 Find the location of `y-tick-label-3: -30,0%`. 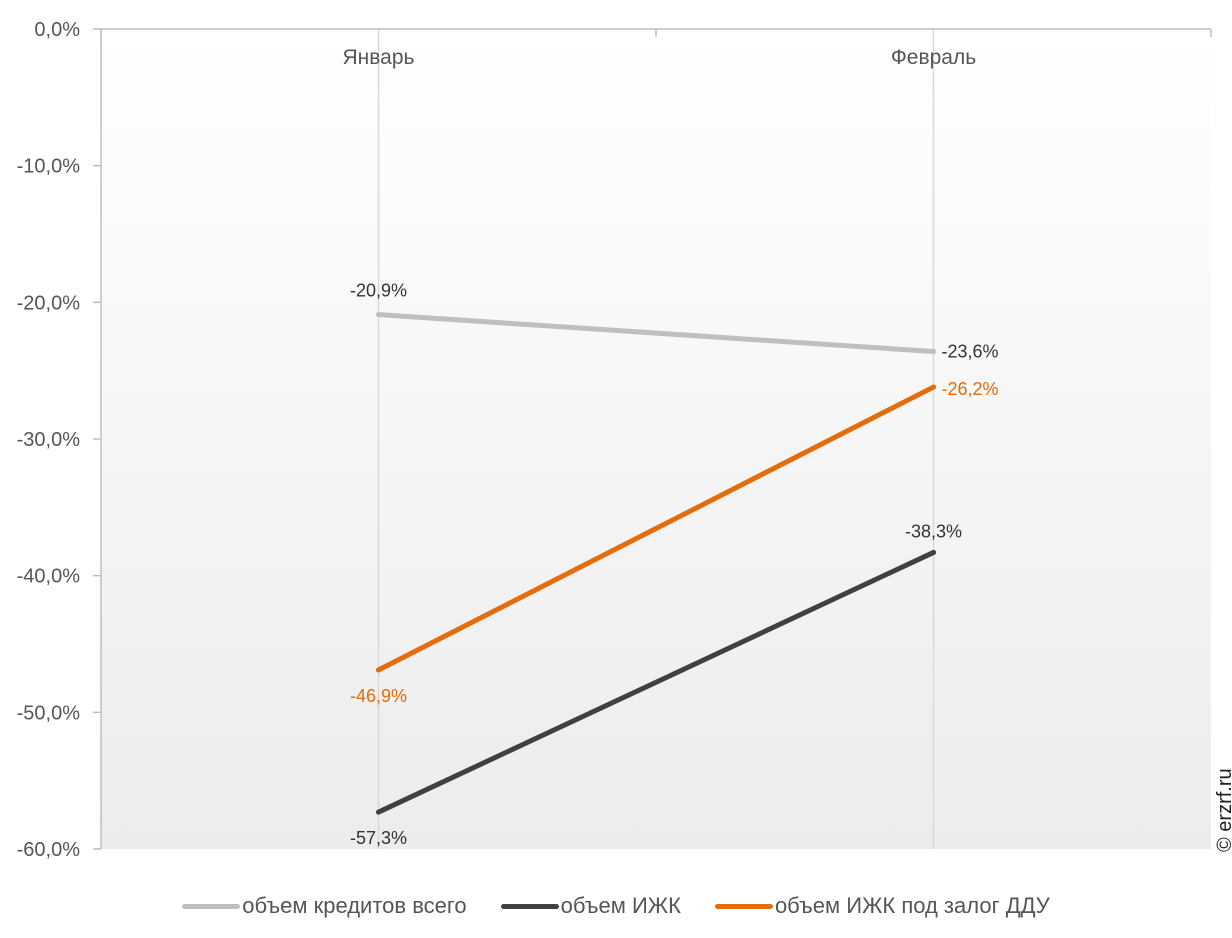

y-tick-label-3: -30,0% is located at coordinates (49, 440).